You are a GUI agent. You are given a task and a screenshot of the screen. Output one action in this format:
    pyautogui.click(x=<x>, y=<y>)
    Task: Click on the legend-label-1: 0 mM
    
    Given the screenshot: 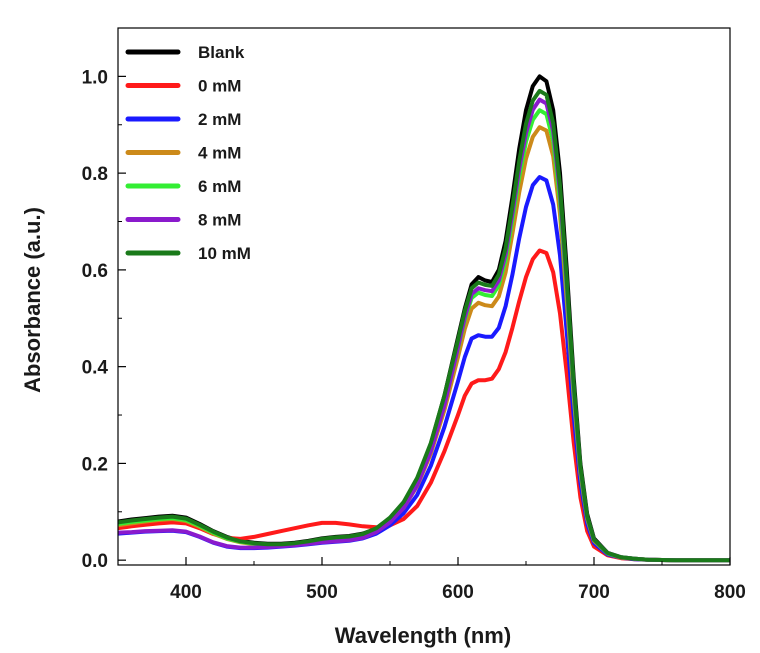 What is the action you would take?
    pyautogui.click(x=219, y=86)
    